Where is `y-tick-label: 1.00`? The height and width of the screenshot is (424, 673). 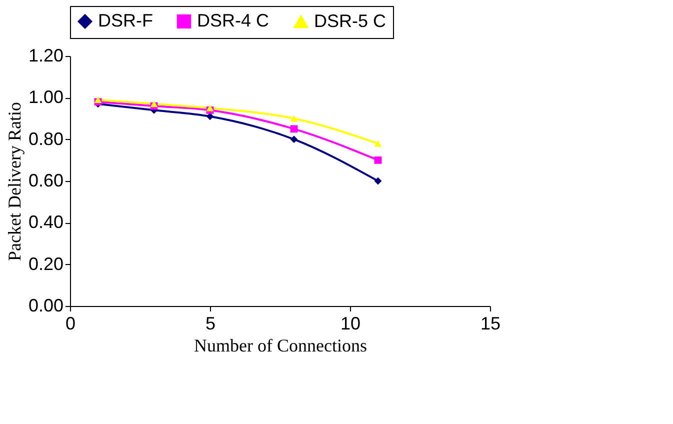 y-tick-label: 1.00 is located at coordinates (46, 97).